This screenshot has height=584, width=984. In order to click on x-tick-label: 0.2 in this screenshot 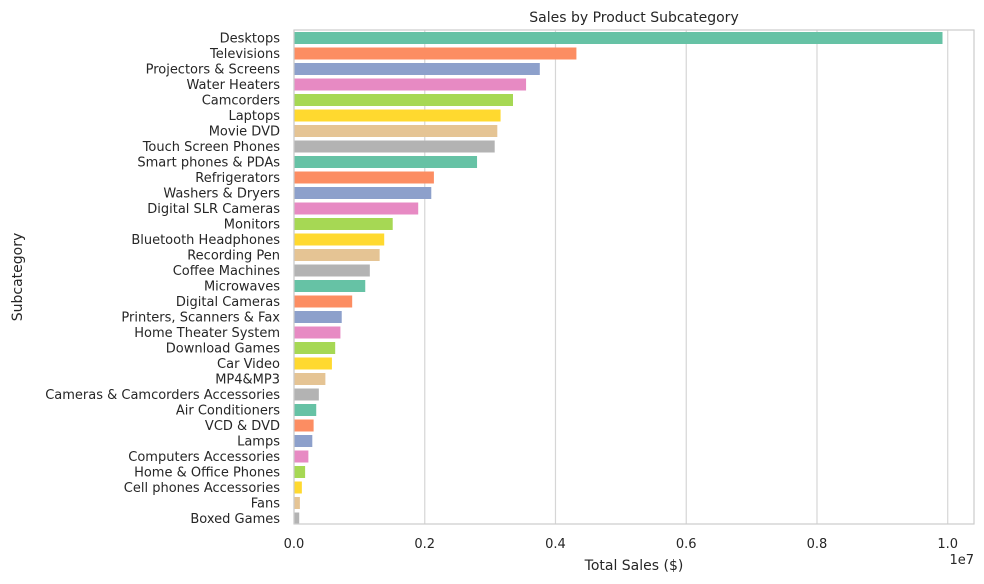, I will do `click(424, 544)`.